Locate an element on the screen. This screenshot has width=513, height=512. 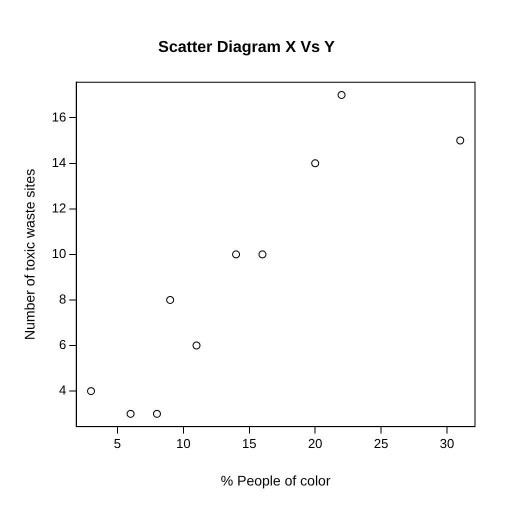
chart-title: Scatter Diagram X Vs Y is located at coordinates (247, 47).